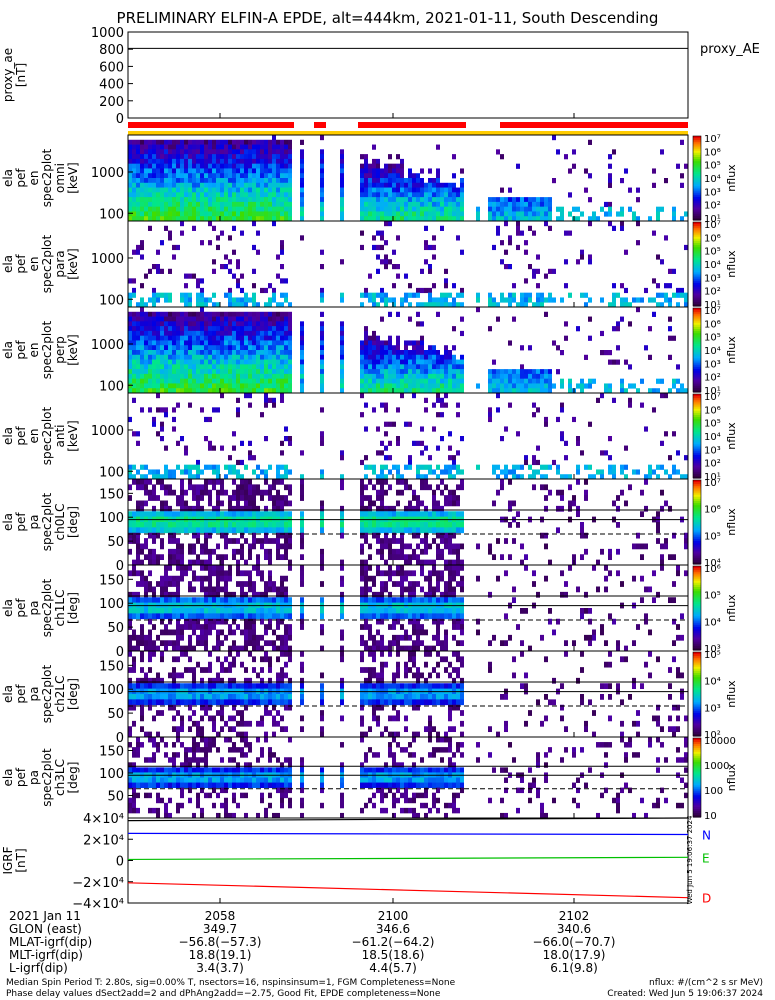 This screenshot has width=775, height=1000. I want to click on proxy-ae-legend: proxy_AE, so click(730, 49).